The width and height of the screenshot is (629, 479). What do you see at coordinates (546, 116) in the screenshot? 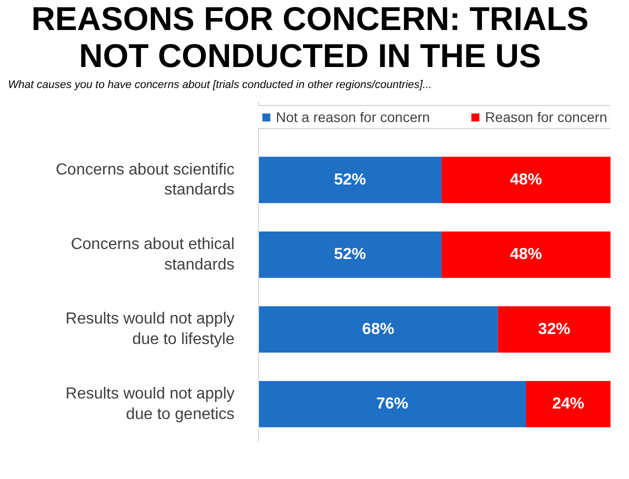
I see `legend-label: Reason for concern` at bounding box center [546, 116].